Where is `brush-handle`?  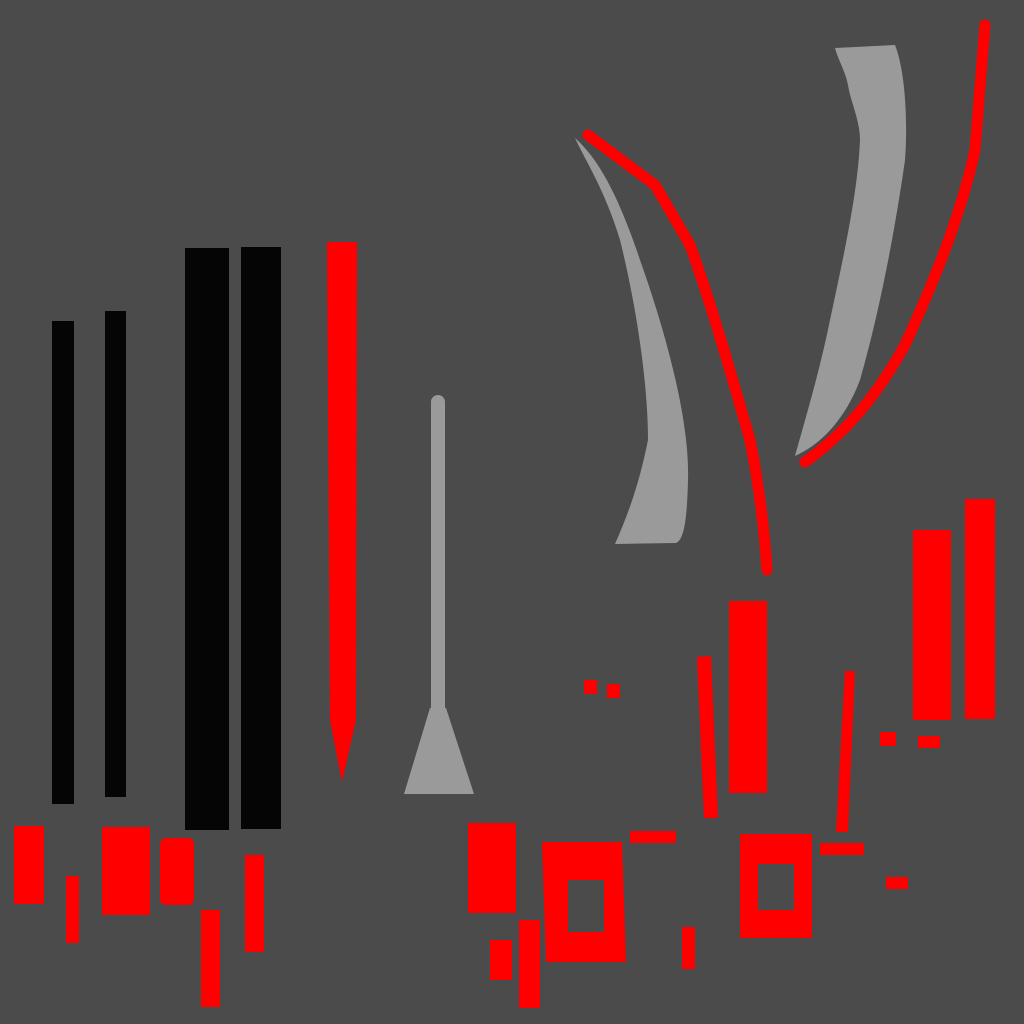 brush-handle is located at coordinates (438, 555).